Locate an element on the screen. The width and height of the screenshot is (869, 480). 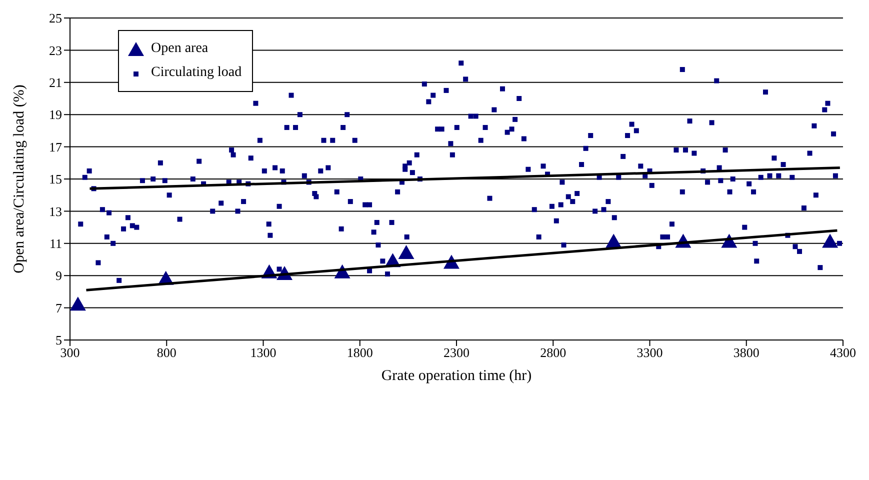
legend-label: Open area is located at coordinates (179, 49).